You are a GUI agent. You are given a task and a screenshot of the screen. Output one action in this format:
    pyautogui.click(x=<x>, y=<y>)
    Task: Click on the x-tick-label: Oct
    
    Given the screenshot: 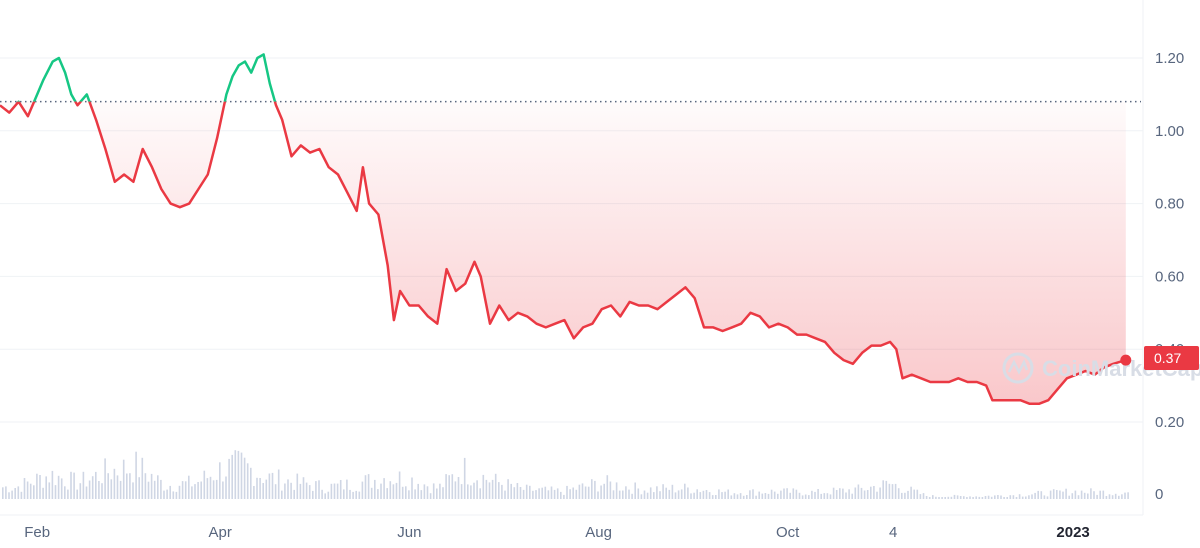 What is the action you would take?
    pyautogui.click(x=788, y=532)
    